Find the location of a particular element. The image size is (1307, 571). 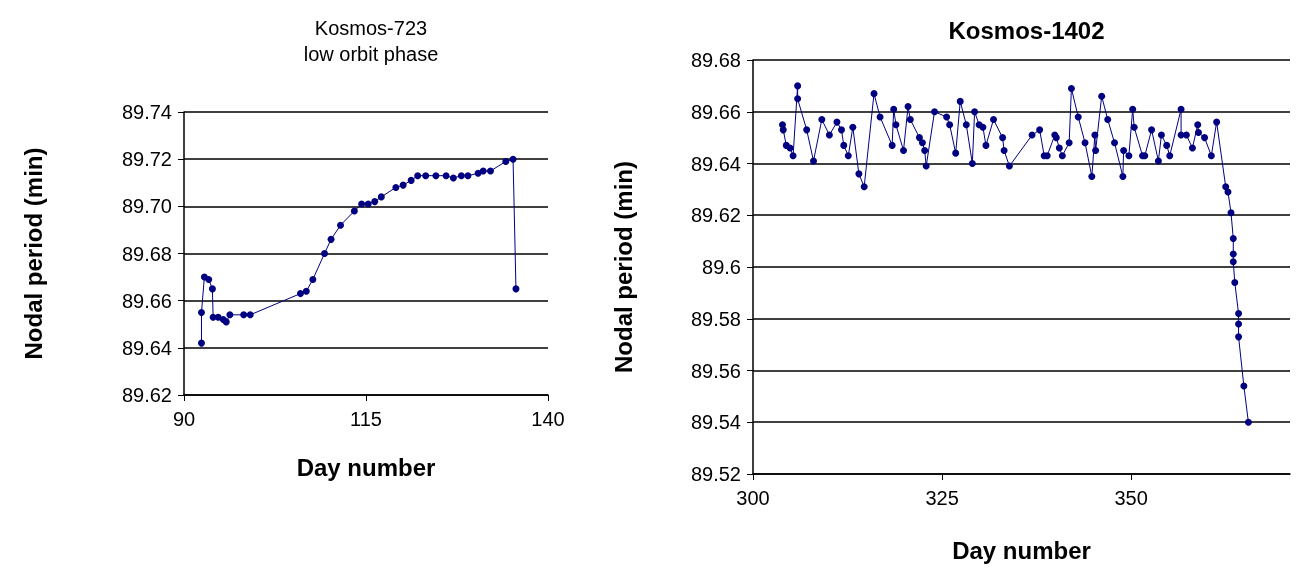

y-tick-label: 89.54 is located at coordinates (715, 422).